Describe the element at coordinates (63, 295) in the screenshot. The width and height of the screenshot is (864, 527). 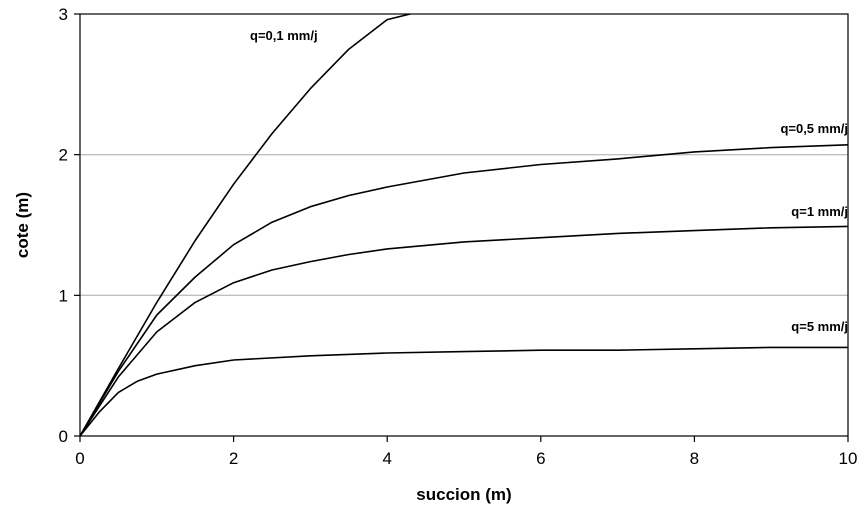
I see `y-tick-label: 1` at that location.